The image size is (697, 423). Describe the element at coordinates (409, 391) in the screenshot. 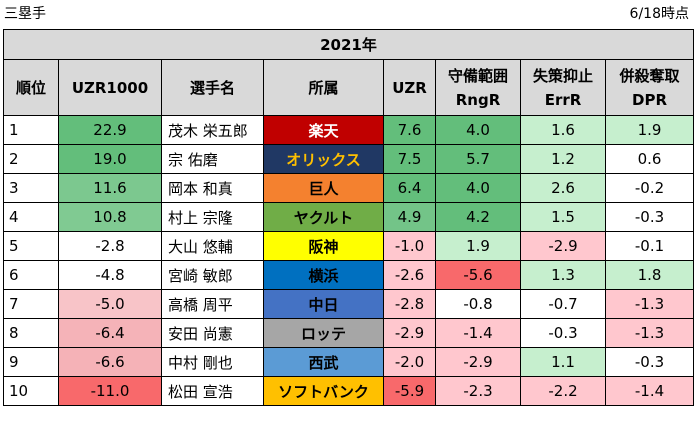

I see `uzr-cell: -5.9` at that location.